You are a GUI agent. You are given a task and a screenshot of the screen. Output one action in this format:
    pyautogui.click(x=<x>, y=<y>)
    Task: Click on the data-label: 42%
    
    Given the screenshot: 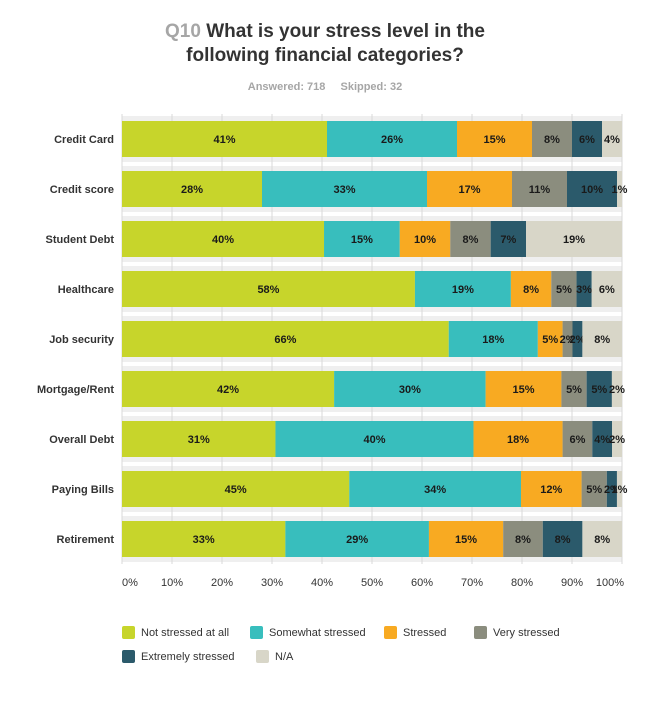 What is the action you would take?
    pyautogui.click(x=228, y=390)
    